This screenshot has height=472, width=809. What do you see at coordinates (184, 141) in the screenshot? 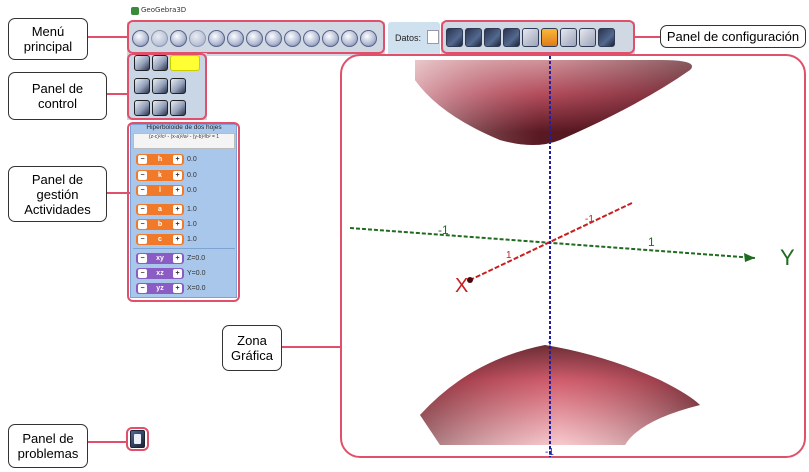
I see `activity-formula: (z-c)²/c² - (x-a)²/a² - (y-b)²/b² = 1` at bounding box center [184, 141].